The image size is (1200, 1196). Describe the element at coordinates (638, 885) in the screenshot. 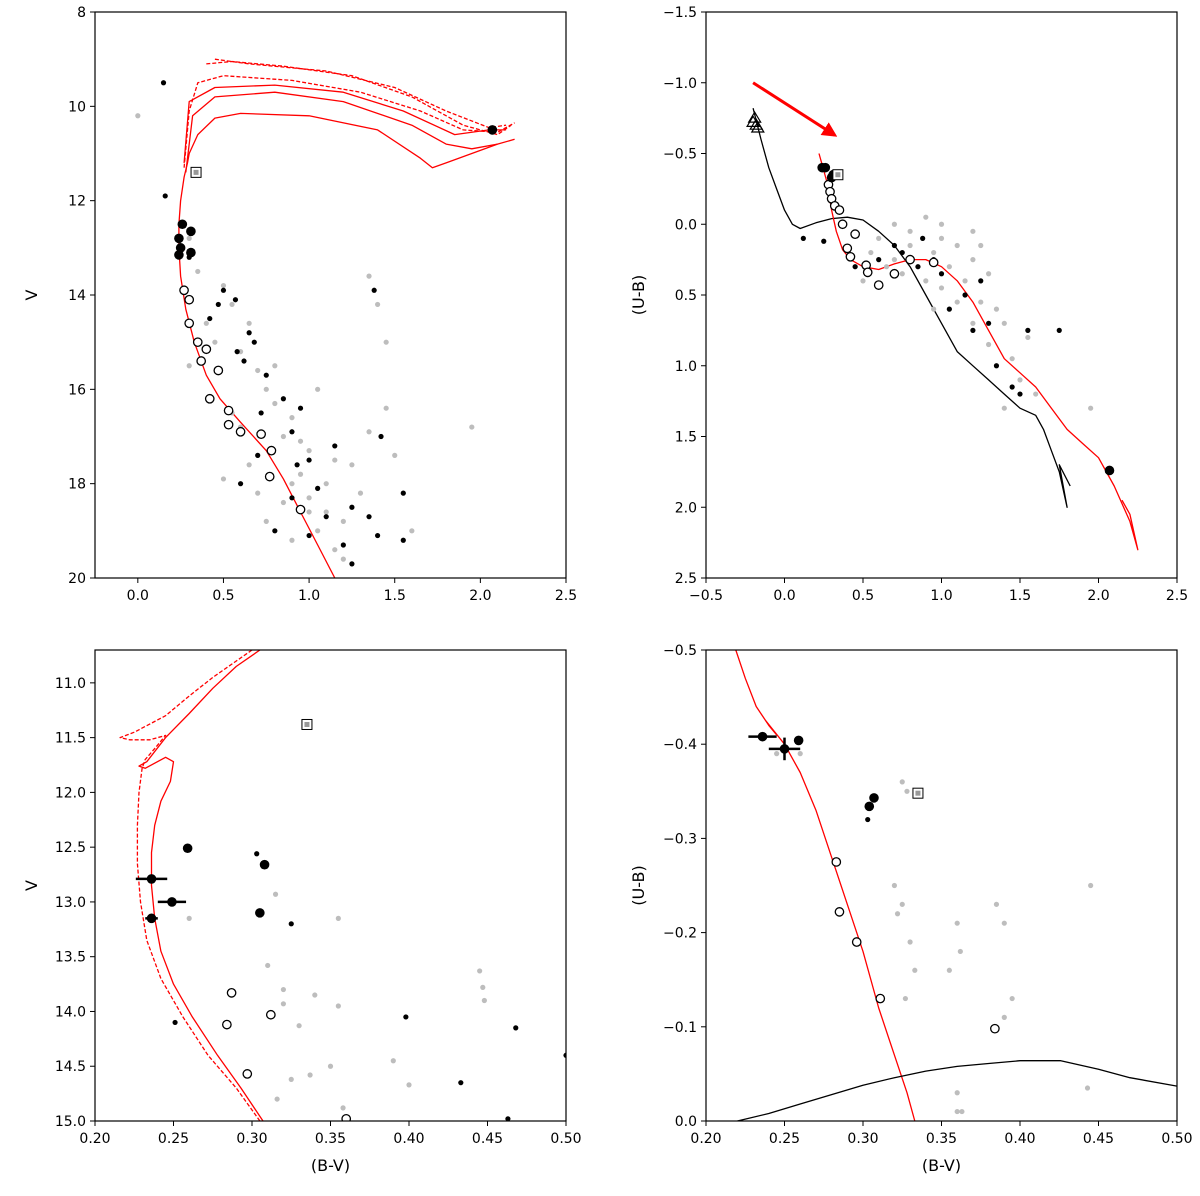

I see `y-axis-label: (U-B)` at that location.